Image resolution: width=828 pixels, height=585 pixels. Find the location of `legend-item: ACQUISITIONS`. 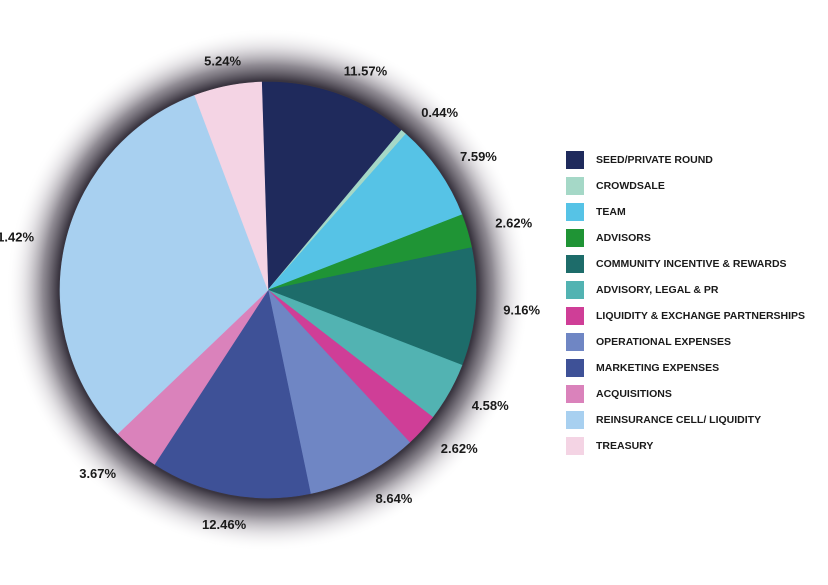

legend-item: ACQUISITIONS is located at coordinates (697, 394).